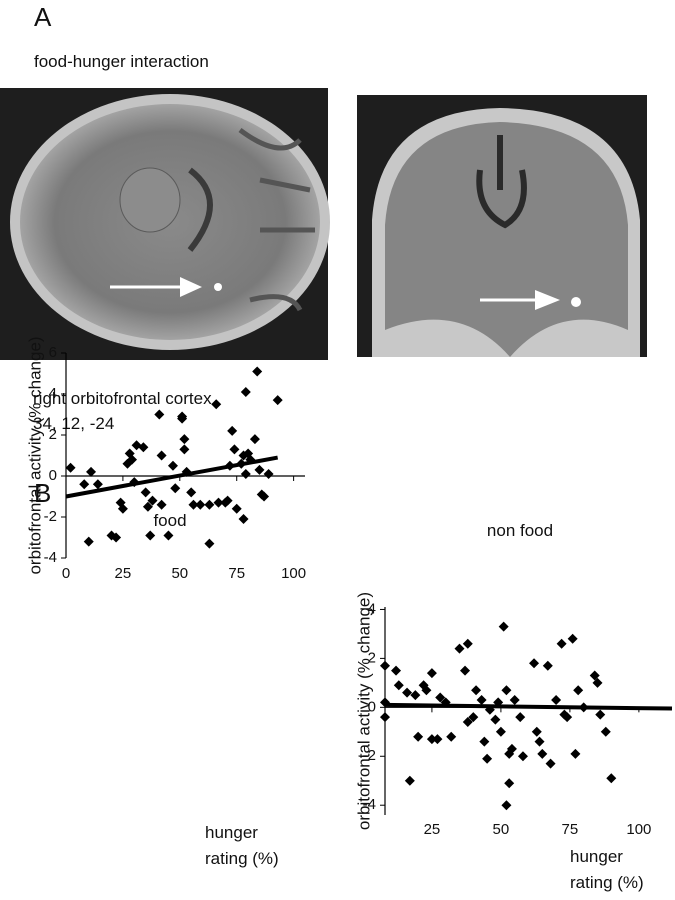  What do you see at coordinates (42, 493) in the screenshot?
I see `panel-letter: B` at bounding box center [42, 493].